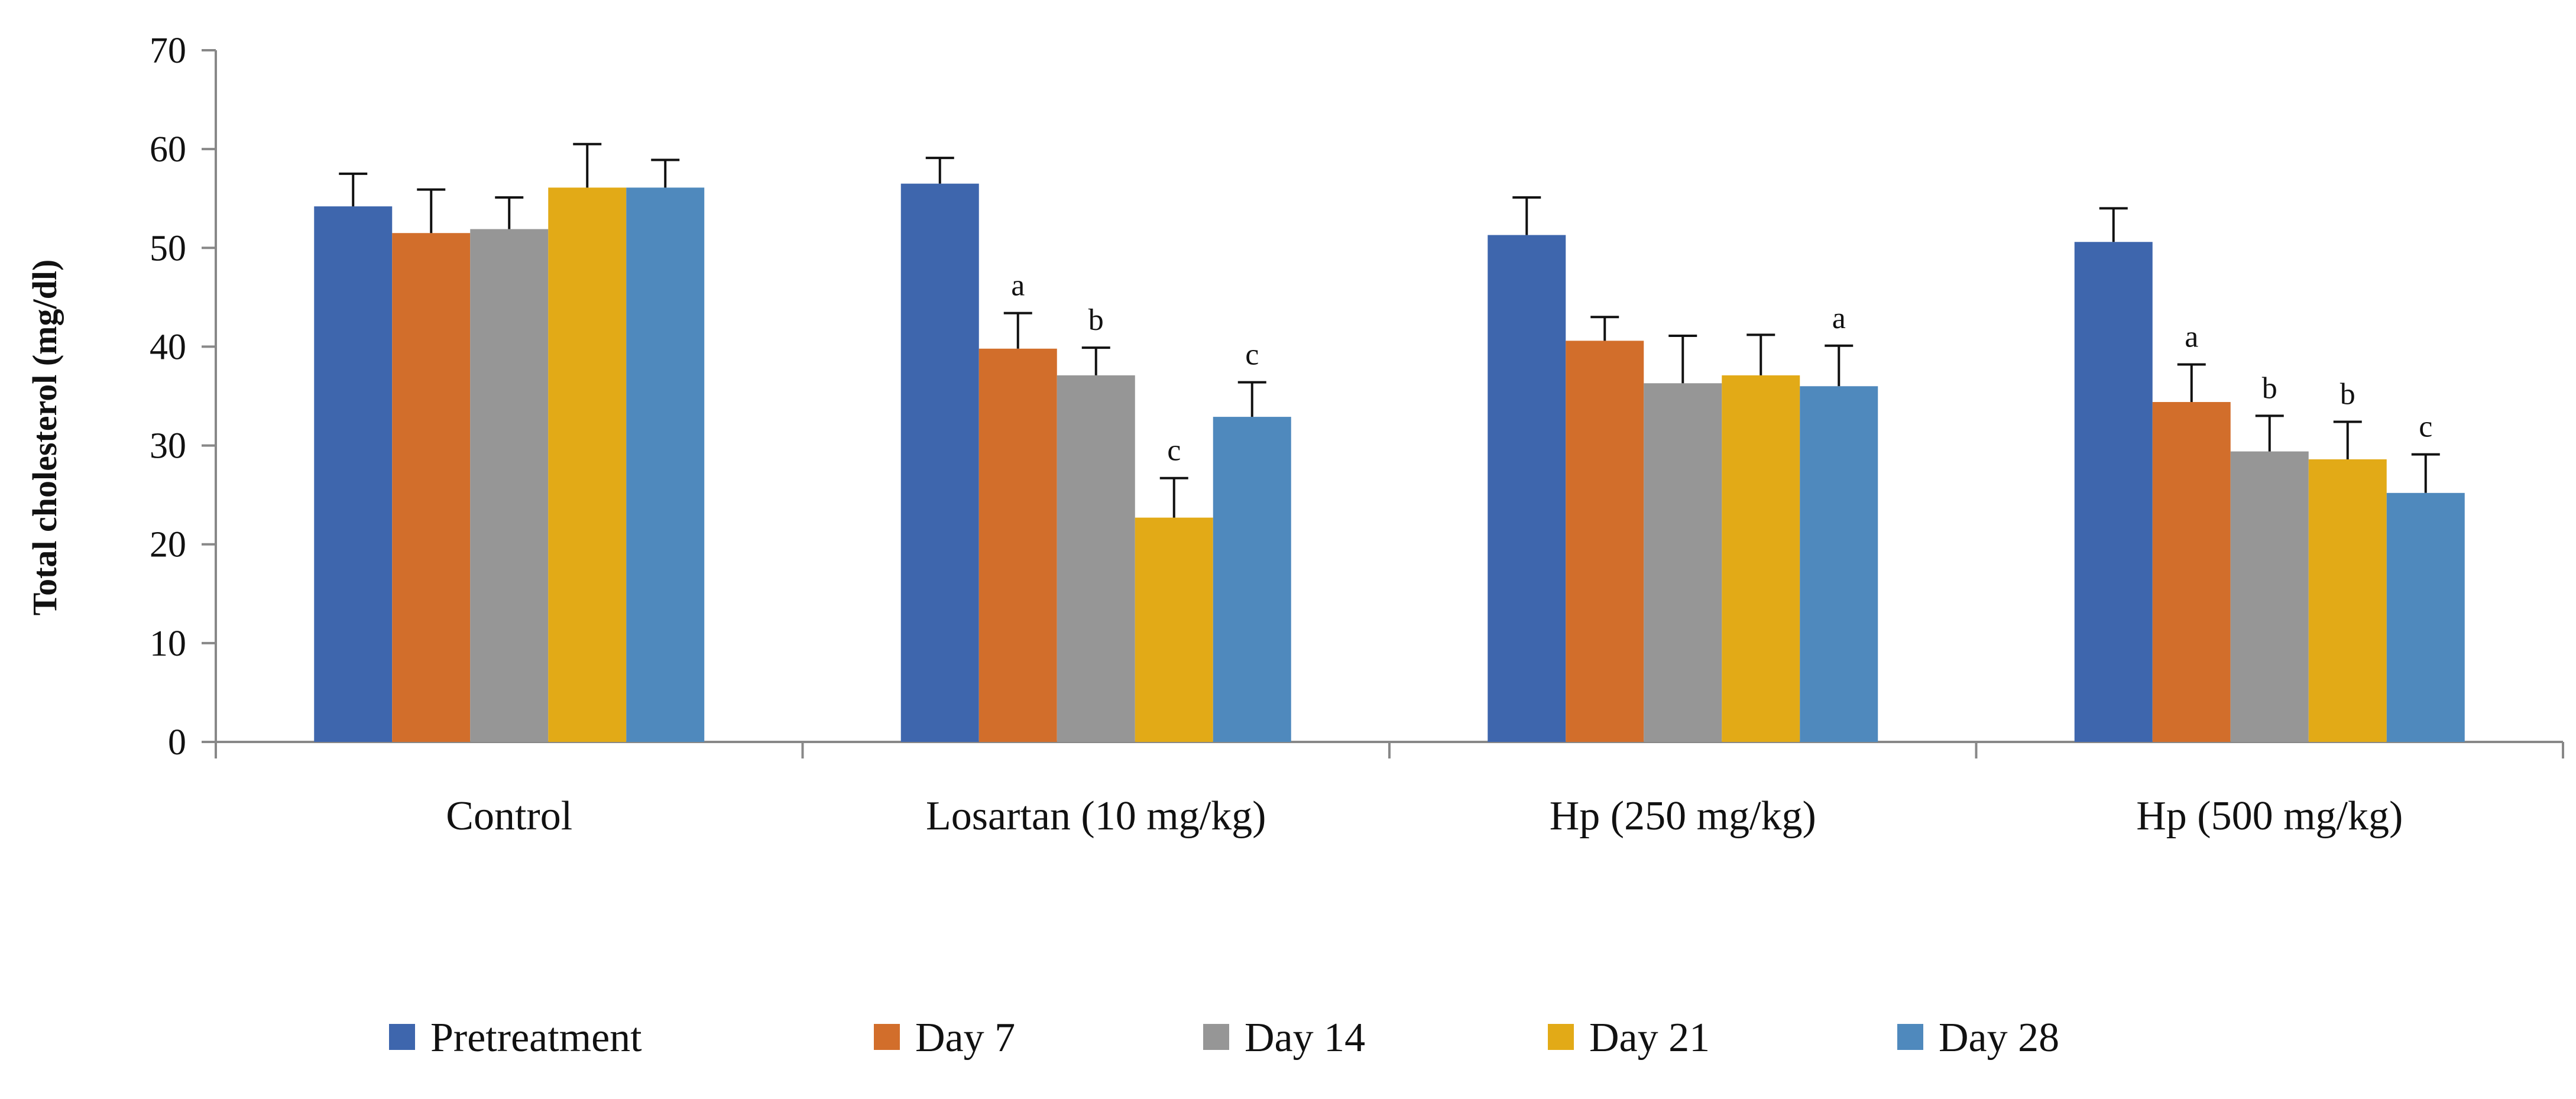 Image resolution: width=2576 pixels, height=1099 pixels. What do you see at coordinates (1649, 1038) in the screenshot?
I see `legend-label: Day 21` at bounding box center [1649, 1038].